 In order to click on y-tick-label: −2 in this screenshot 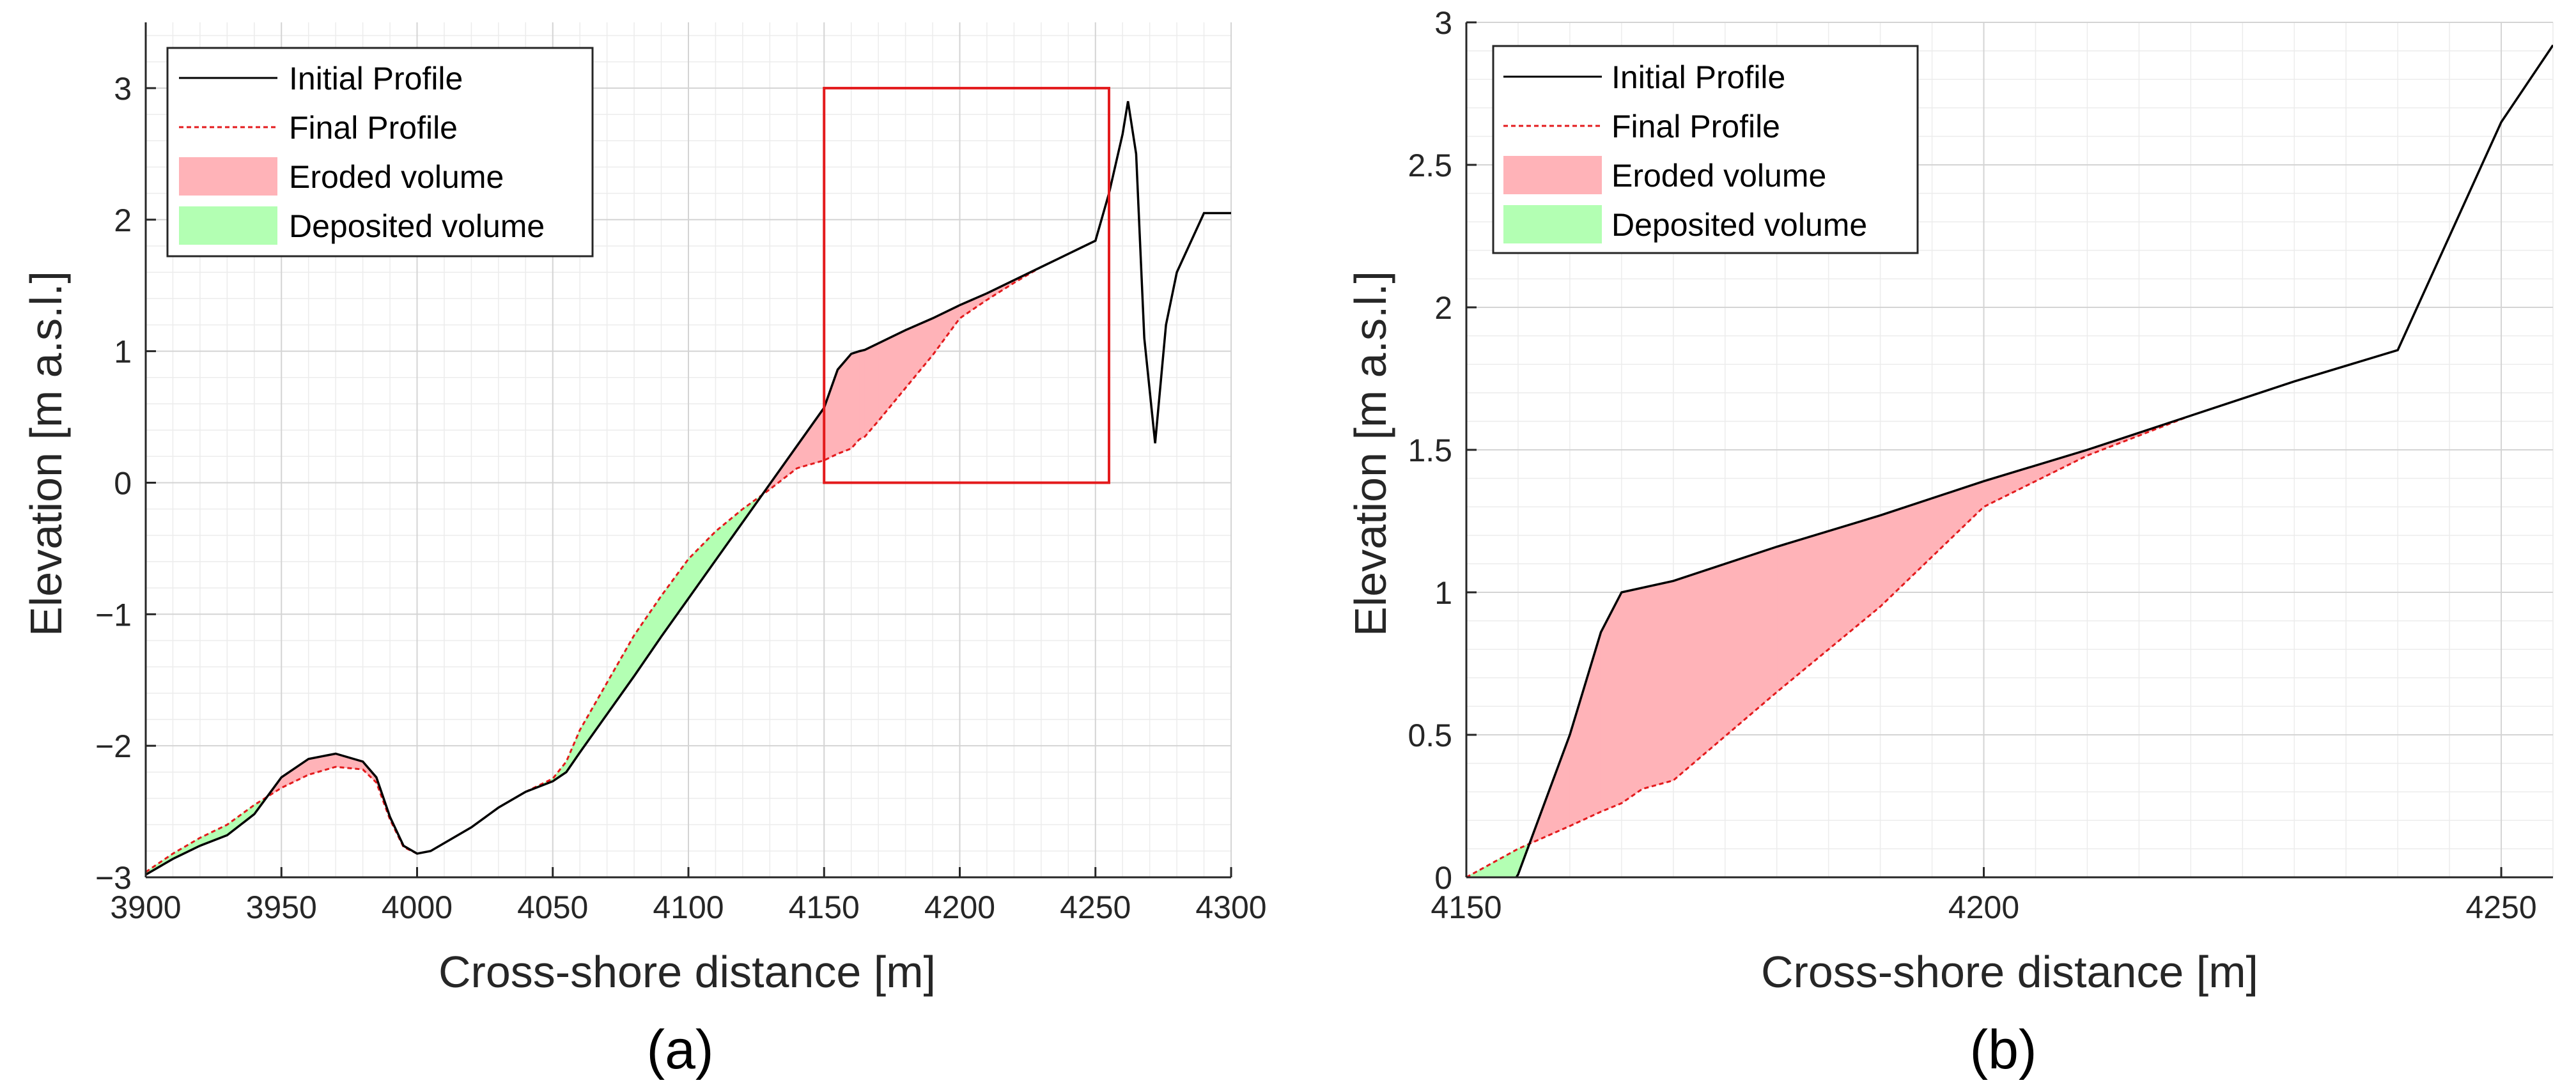, I will do `click(114, 746)`.